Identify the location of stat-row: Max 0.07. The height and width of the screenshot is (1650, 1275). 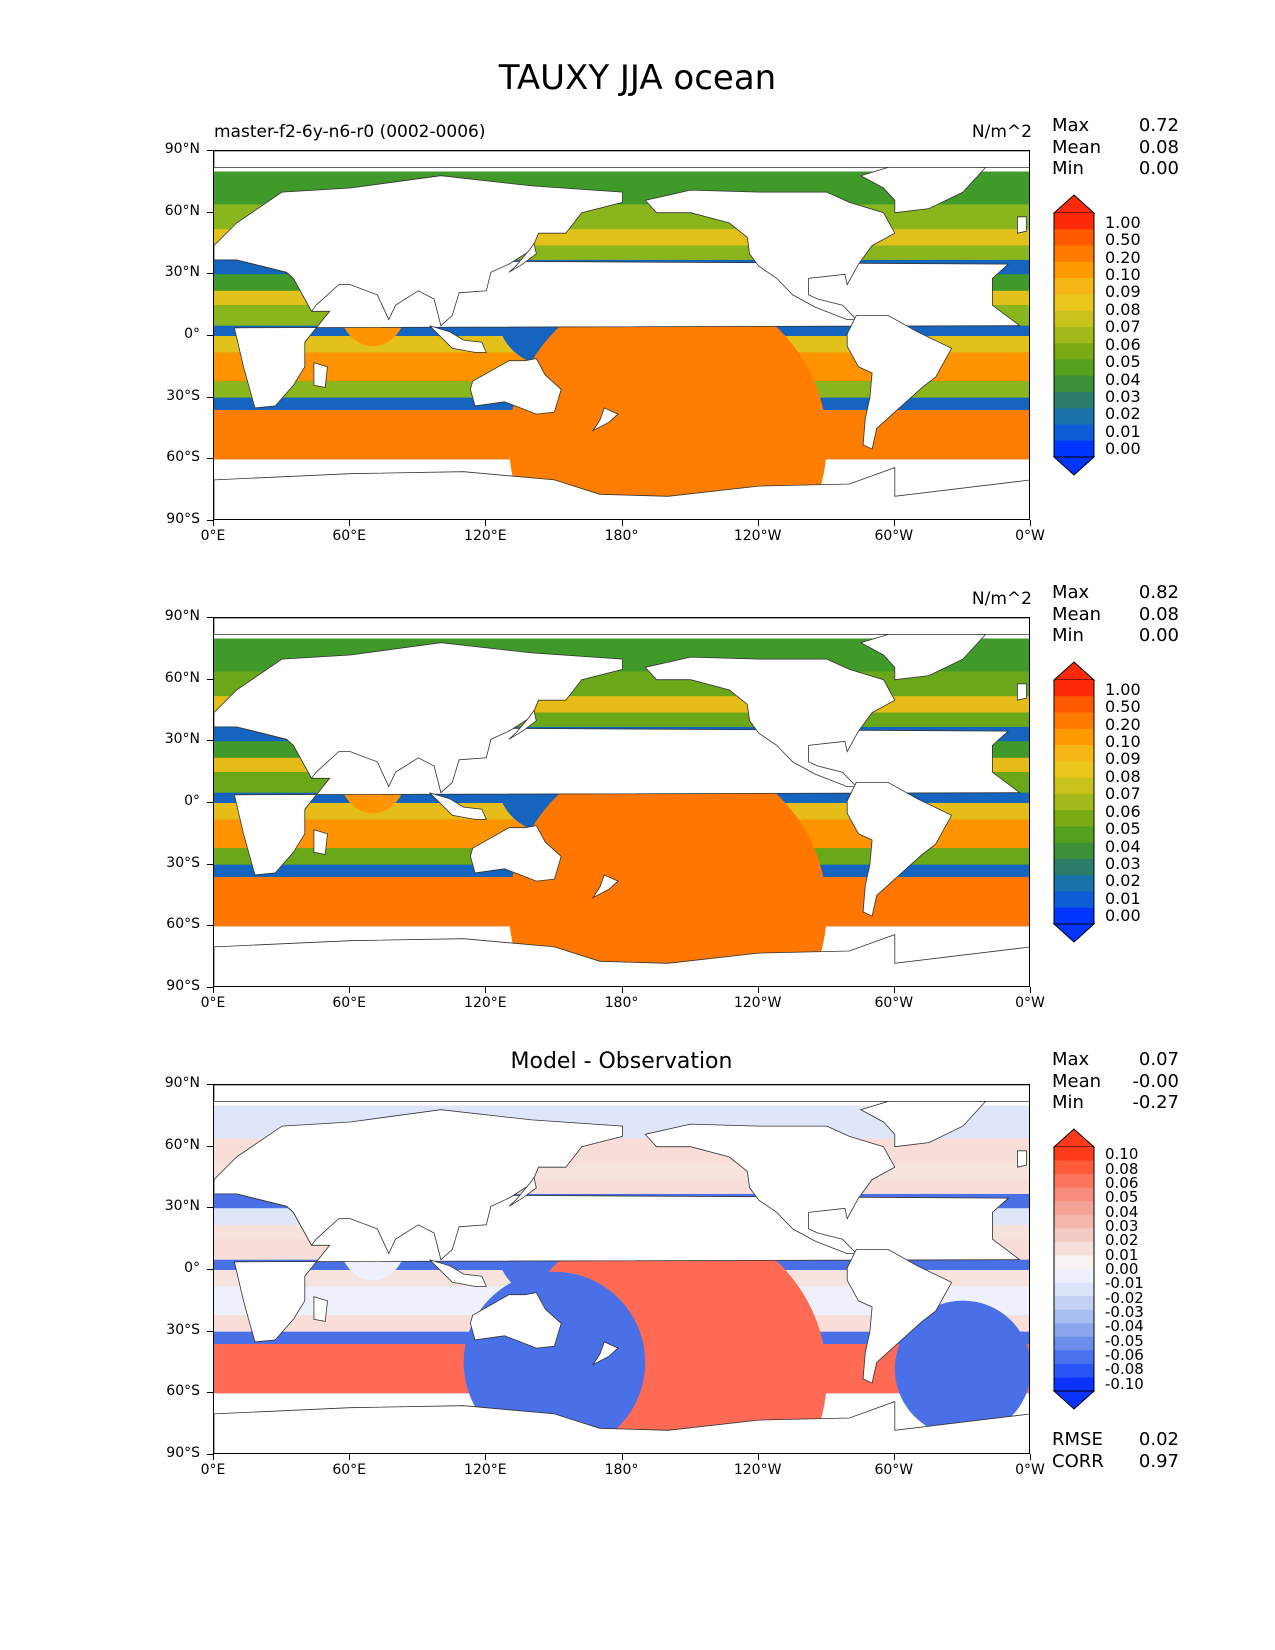
(1115, 1060).